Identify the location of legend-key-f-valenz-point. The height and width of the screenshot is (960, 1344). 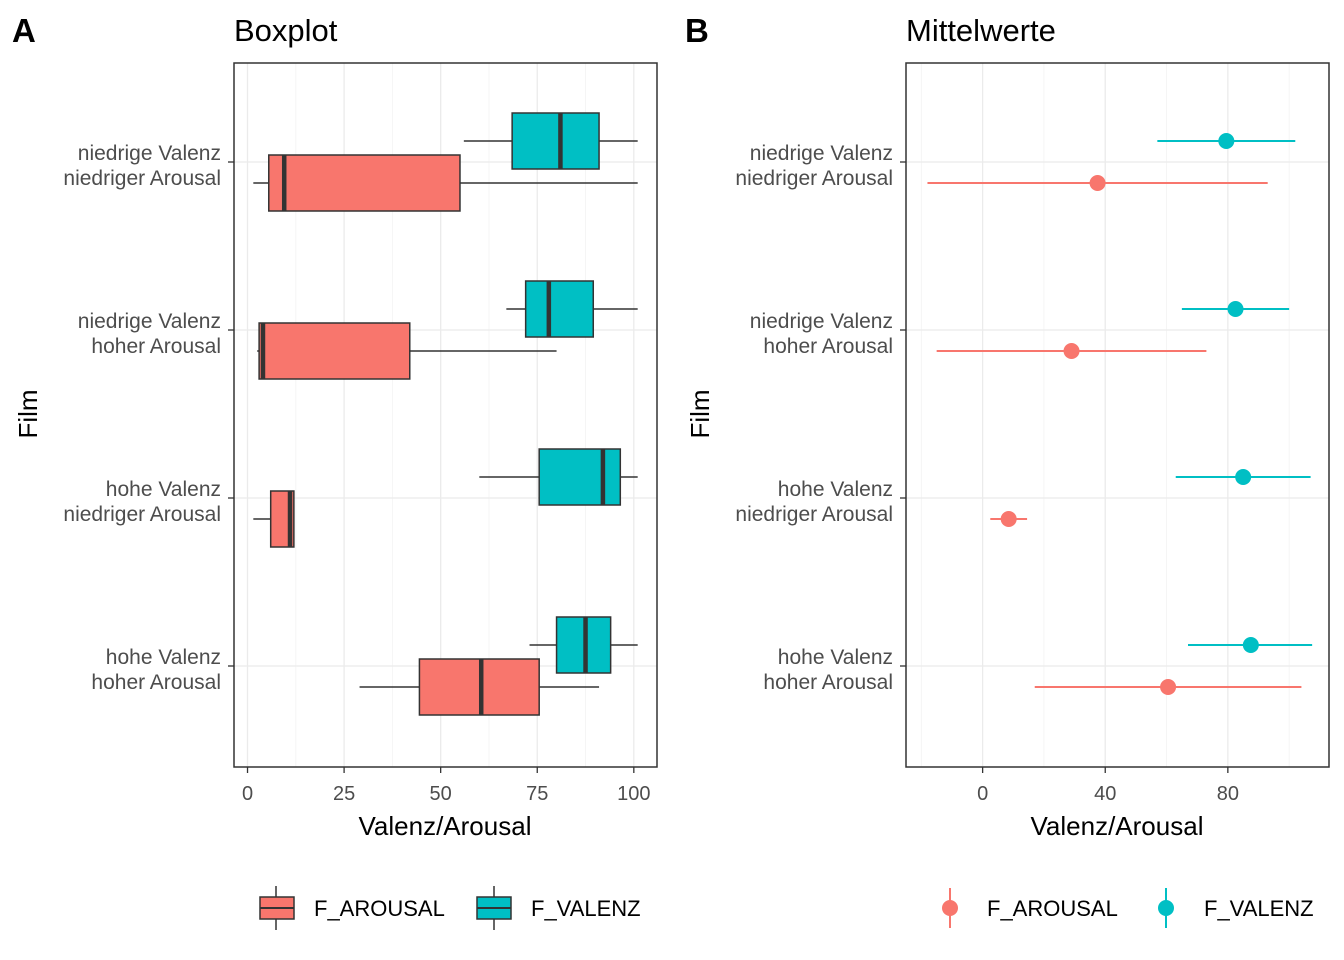
(1166, 908).